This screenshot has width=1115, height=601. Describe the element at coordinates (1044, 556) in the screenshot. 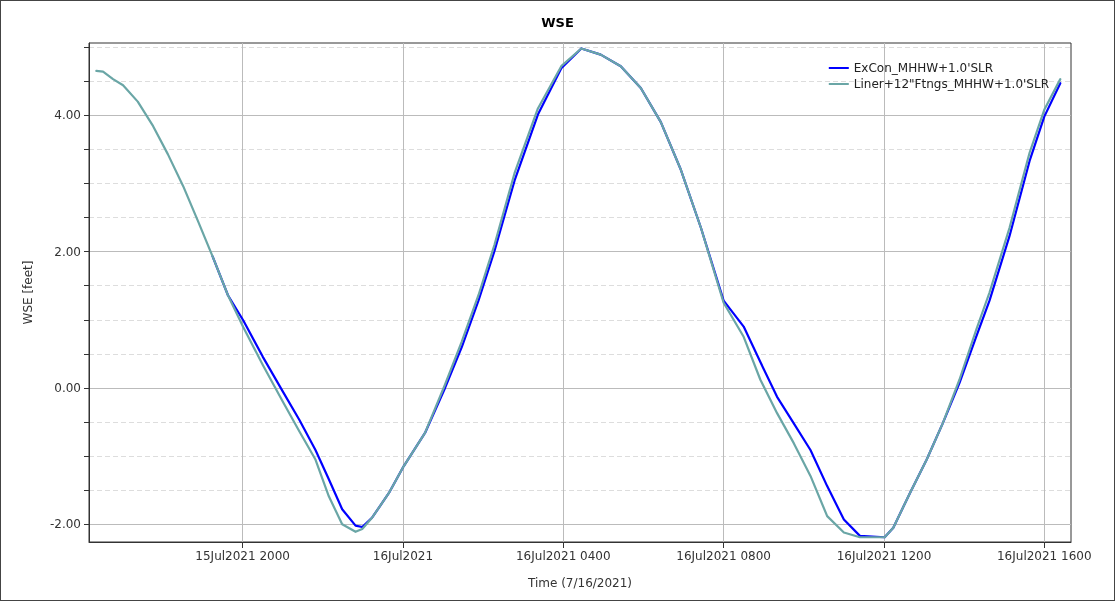

I see `x-tick-label: 16Jul2021 1600` at that location.